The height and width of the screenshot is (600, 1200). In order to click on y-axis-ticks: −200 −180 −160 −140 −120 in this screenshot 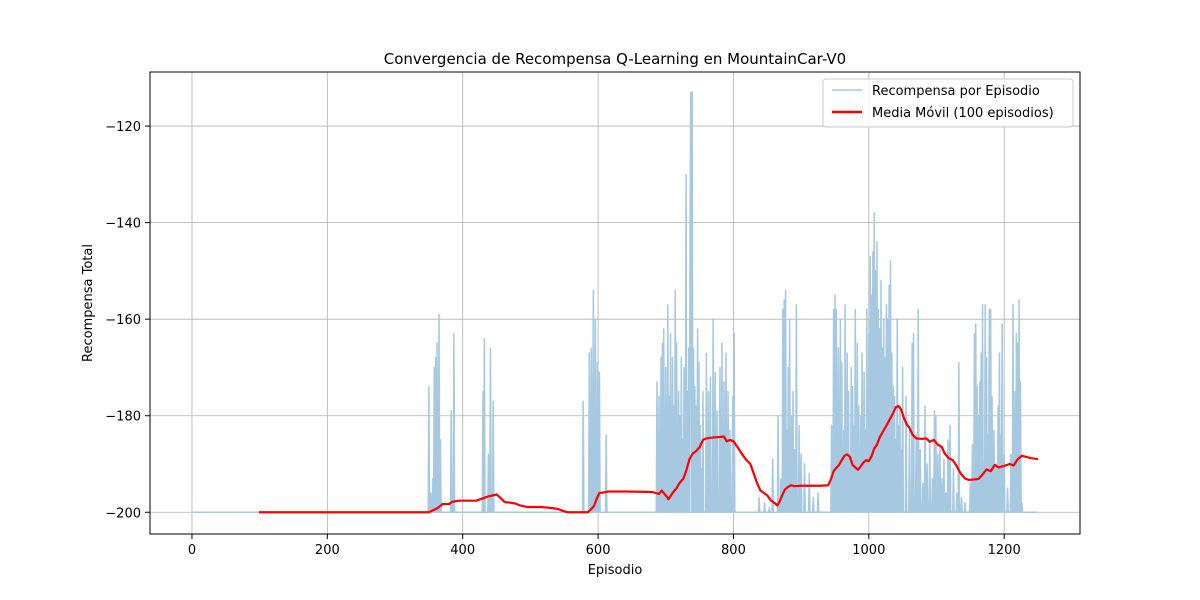, I will do `click(127, 320)`.